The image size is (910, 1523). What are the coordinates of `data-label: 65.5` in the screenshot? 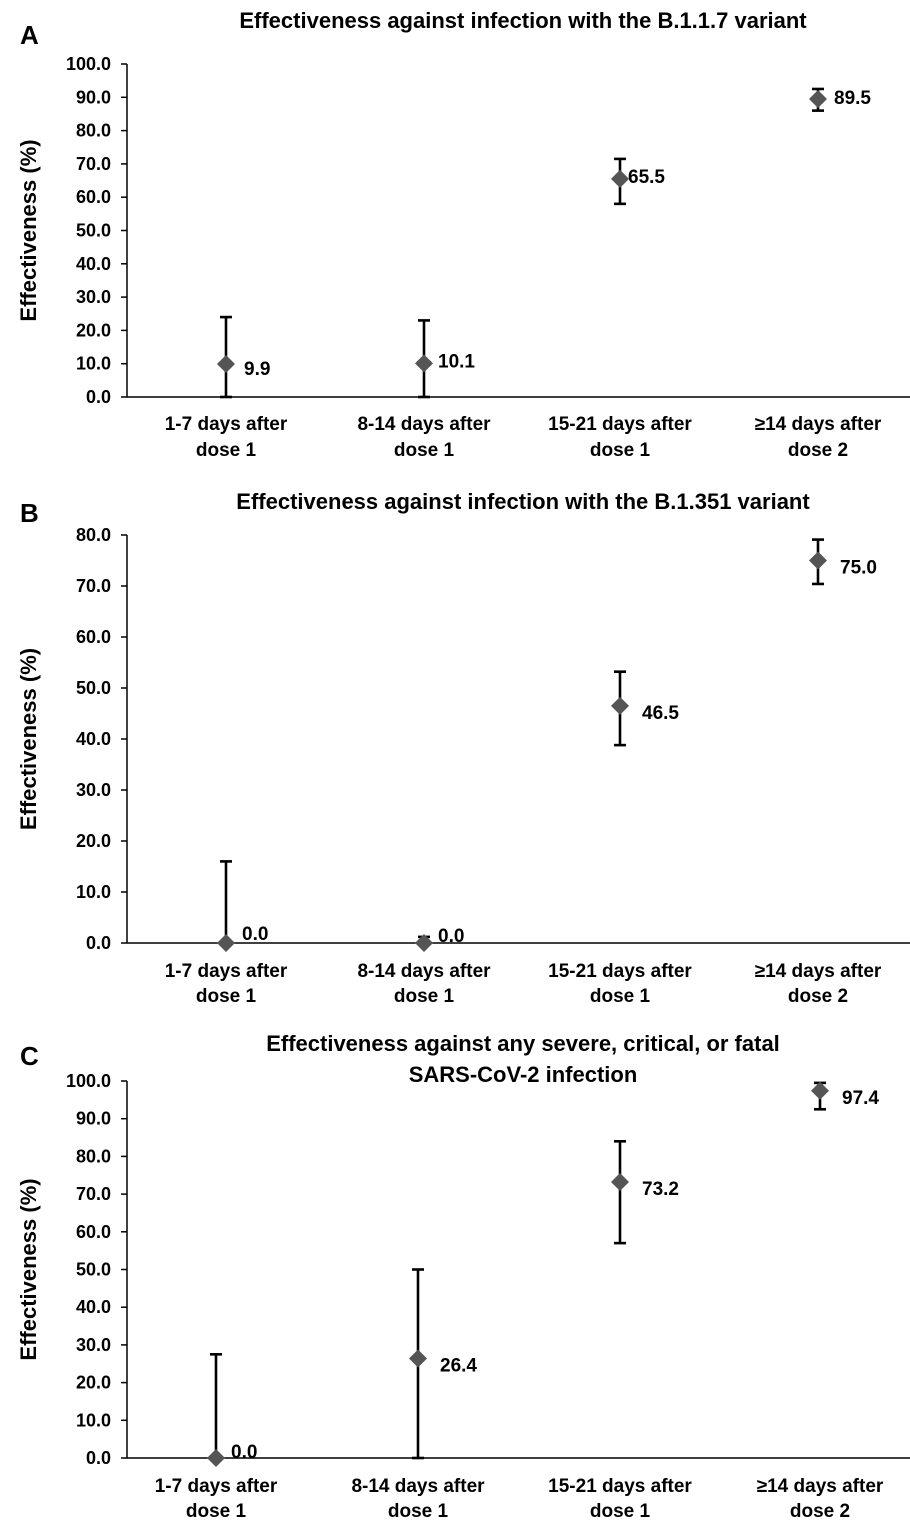 It's located at (646, 177).